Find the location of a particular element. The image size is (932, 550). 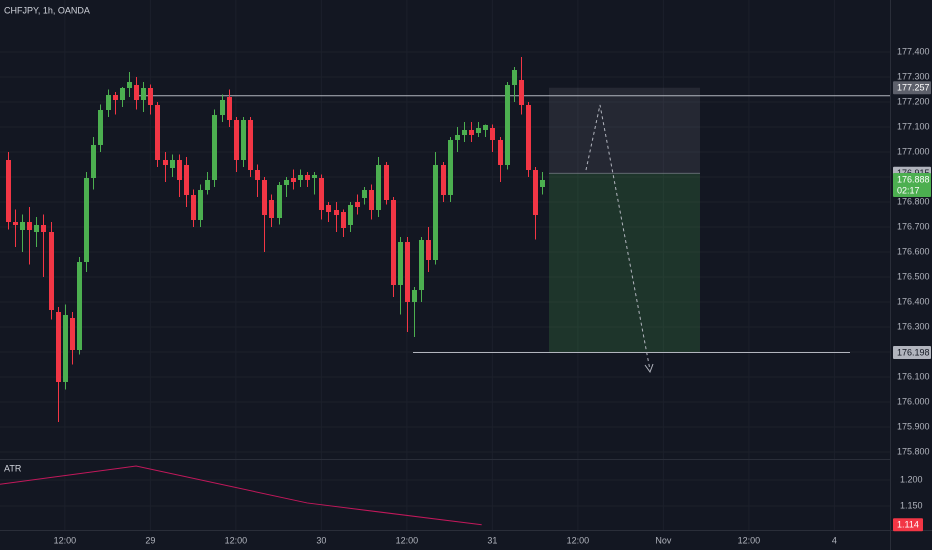

projection-arrow is located at coordinates (649, 368).